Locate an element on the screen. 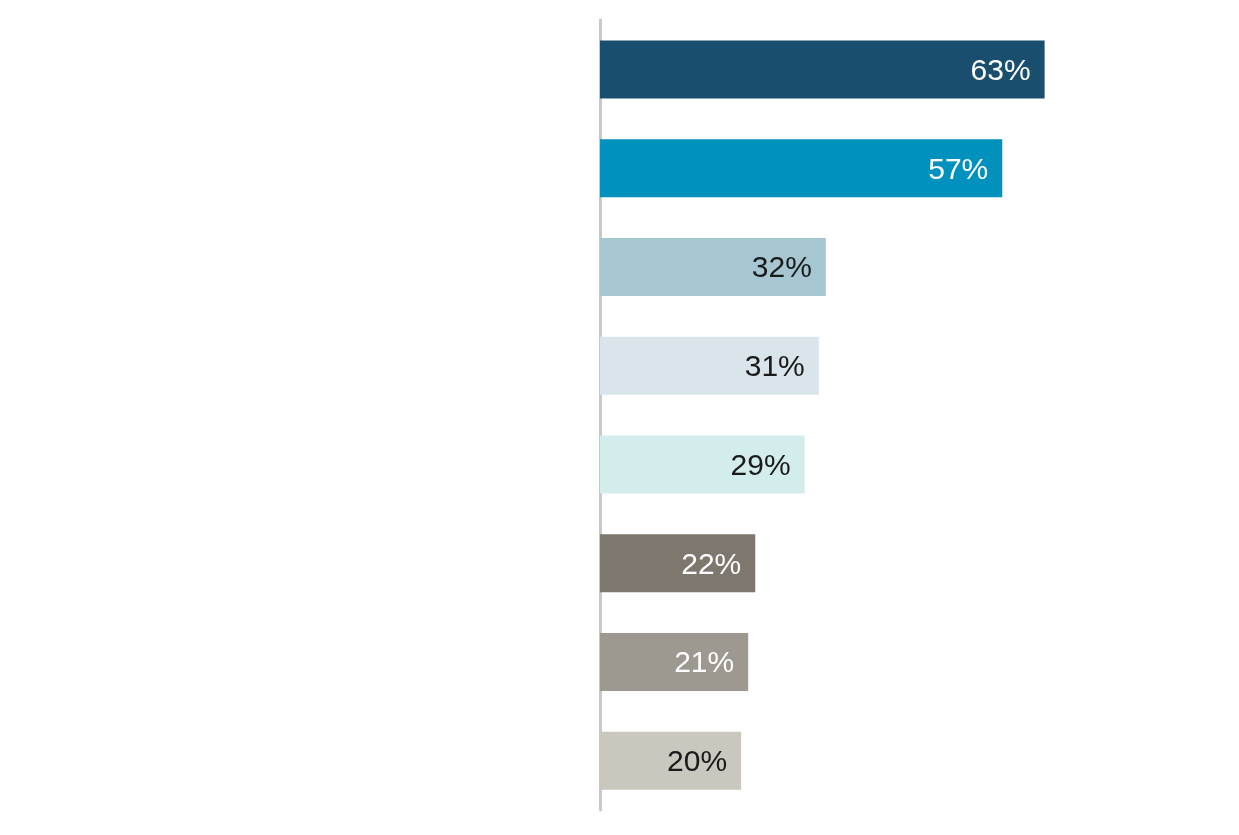  data-label: 63% is located at coordinates (1000, 69).